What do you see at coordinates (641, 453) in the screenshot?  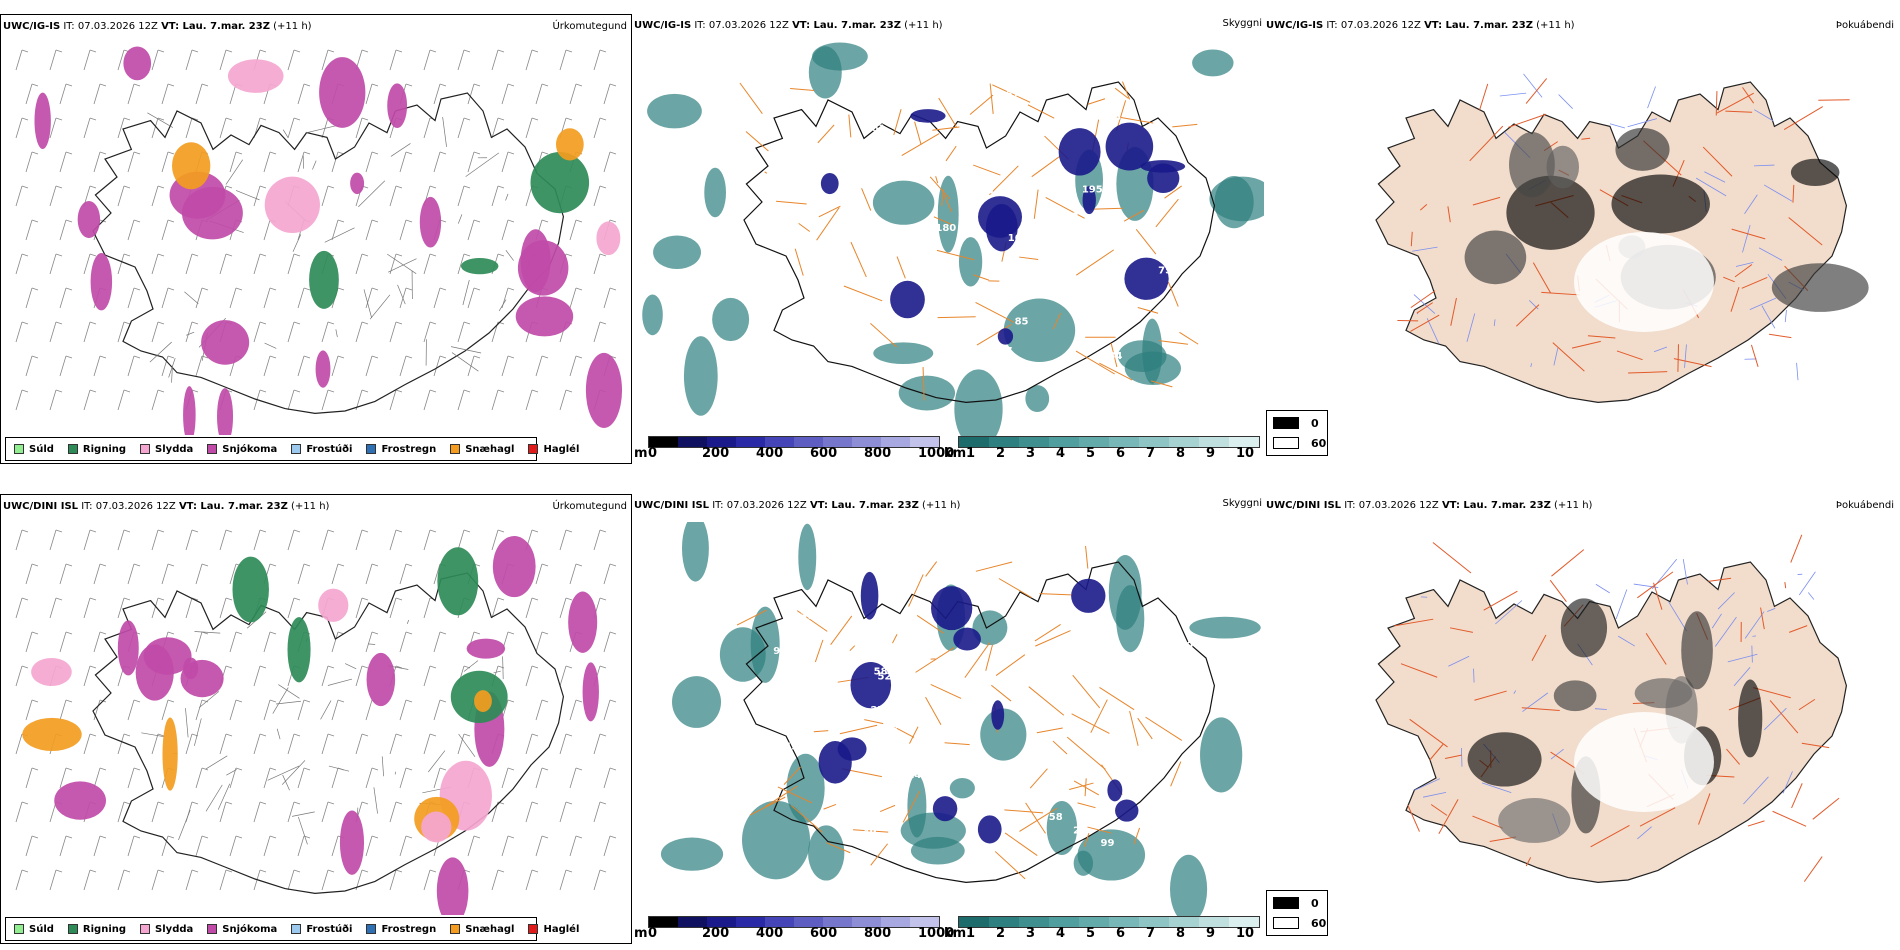 I see `cloud-base-unit: m` at bounding box center [641, 453].